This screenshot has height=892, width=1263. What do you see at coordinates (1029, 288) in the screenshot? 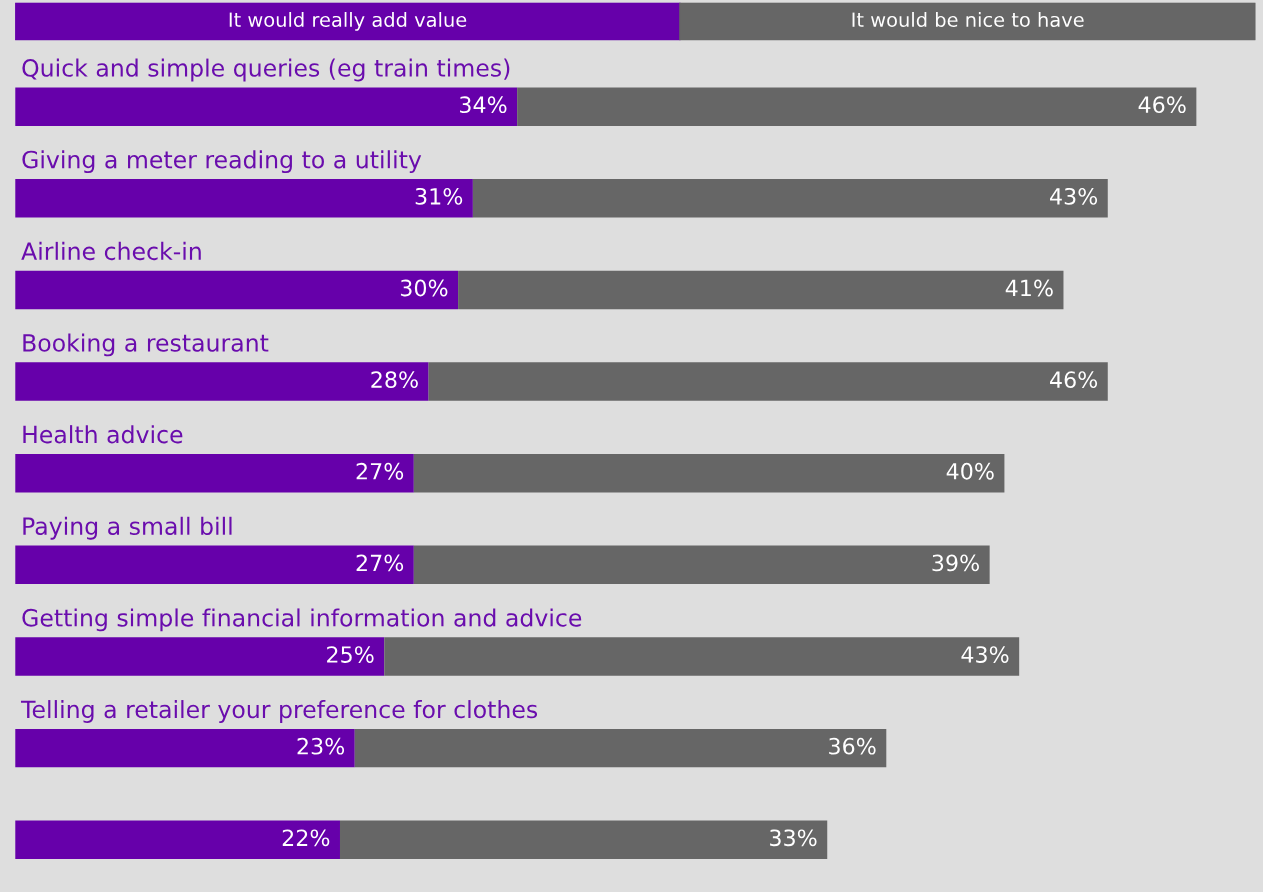
I see `data-label: 41%` at bounding box center [1029, 288].